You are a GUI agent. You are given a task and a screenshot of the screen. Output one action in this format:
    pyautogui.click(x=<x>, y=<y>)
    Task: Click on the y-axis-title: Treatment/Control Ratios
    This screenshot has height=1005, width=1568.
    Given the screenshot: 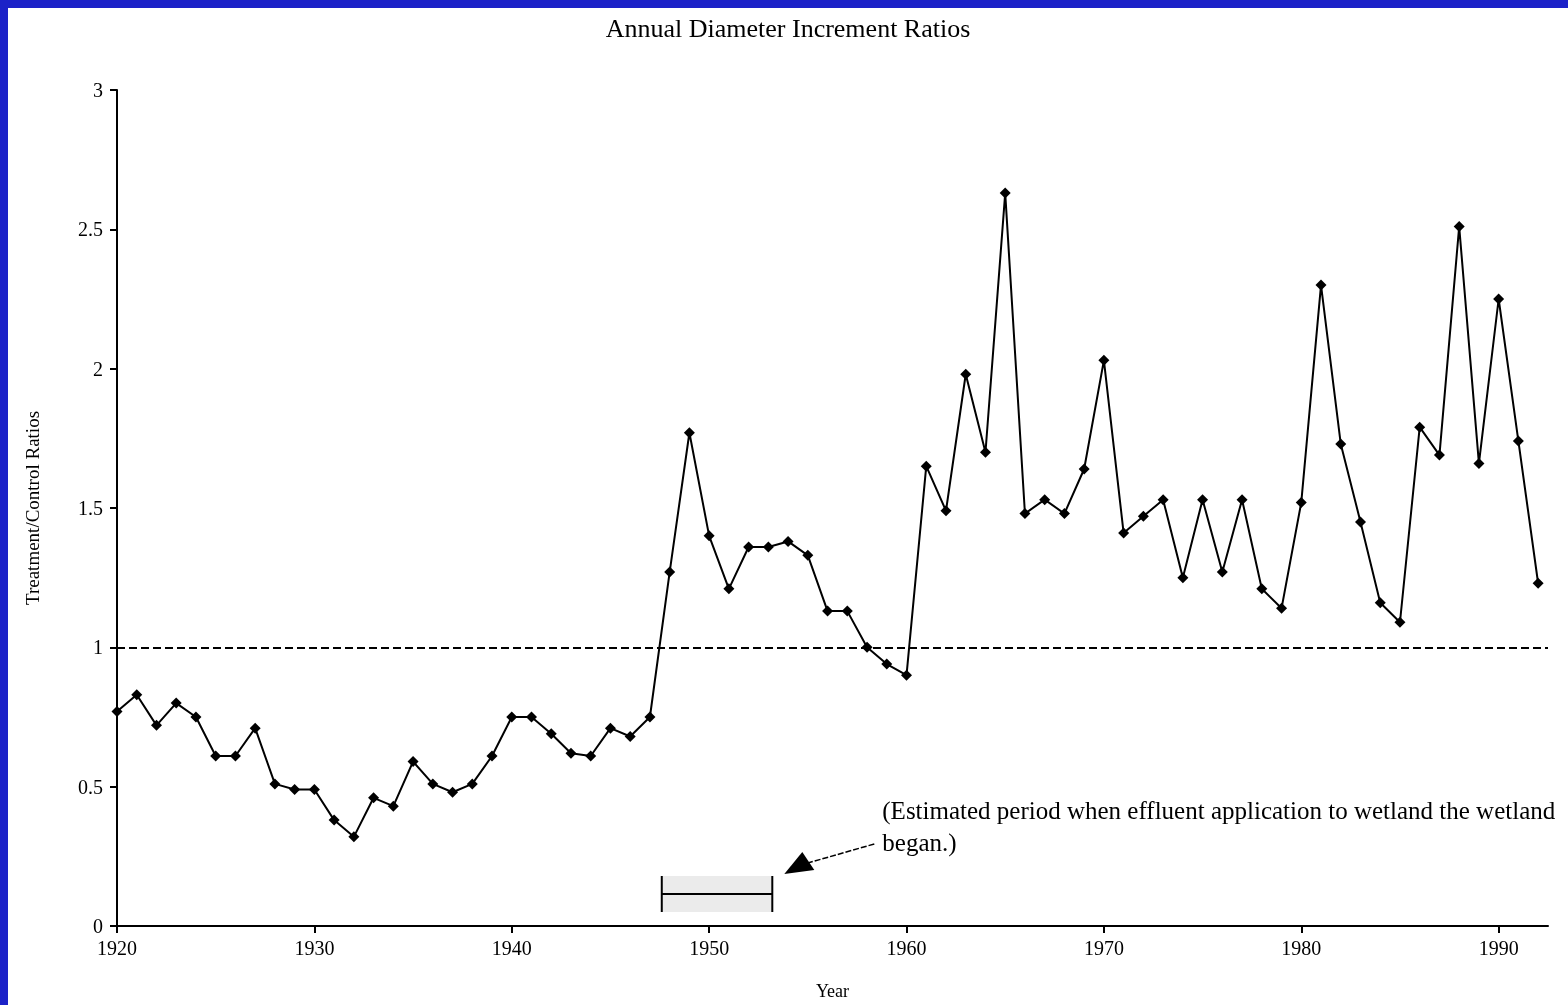 What is the action you would take?
    pyautogui.click(x=32, y=508)
    